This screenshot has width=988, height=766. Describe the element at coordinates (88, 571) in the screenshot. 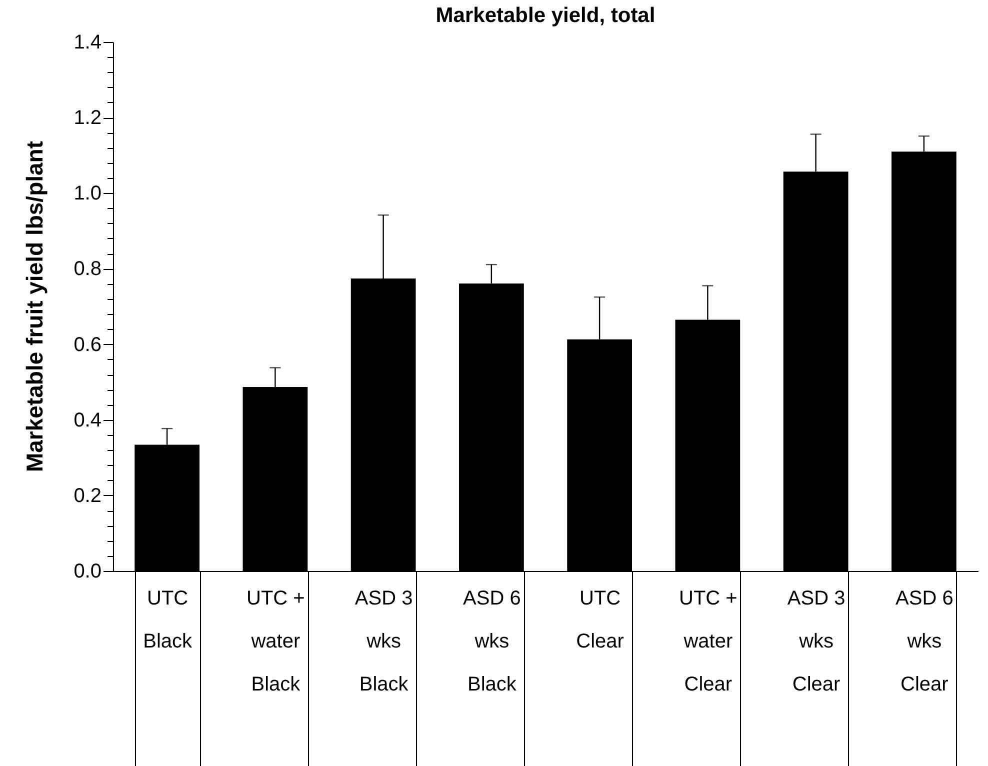

I see `y-tick-label: 0.0` at that location.